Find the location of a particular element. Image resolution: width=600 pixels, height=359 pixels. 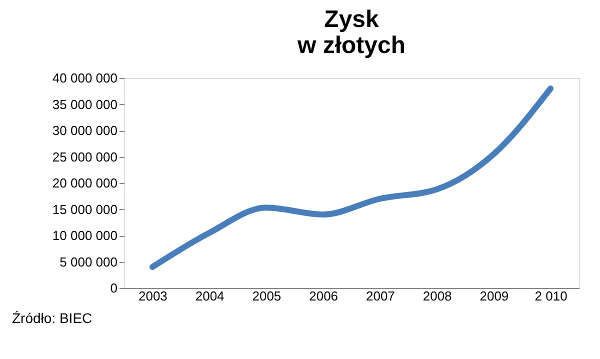

y-tick-label: 15 000 000 is located at coordinates (85, 209).